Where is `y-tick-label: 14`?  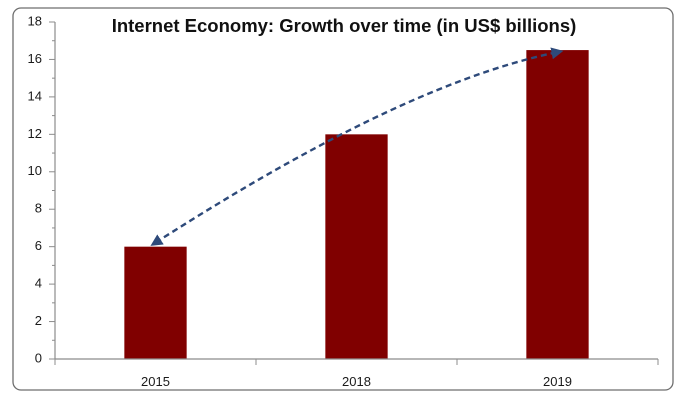
y-tick-label: 14 is located at coordinates (35, 95).